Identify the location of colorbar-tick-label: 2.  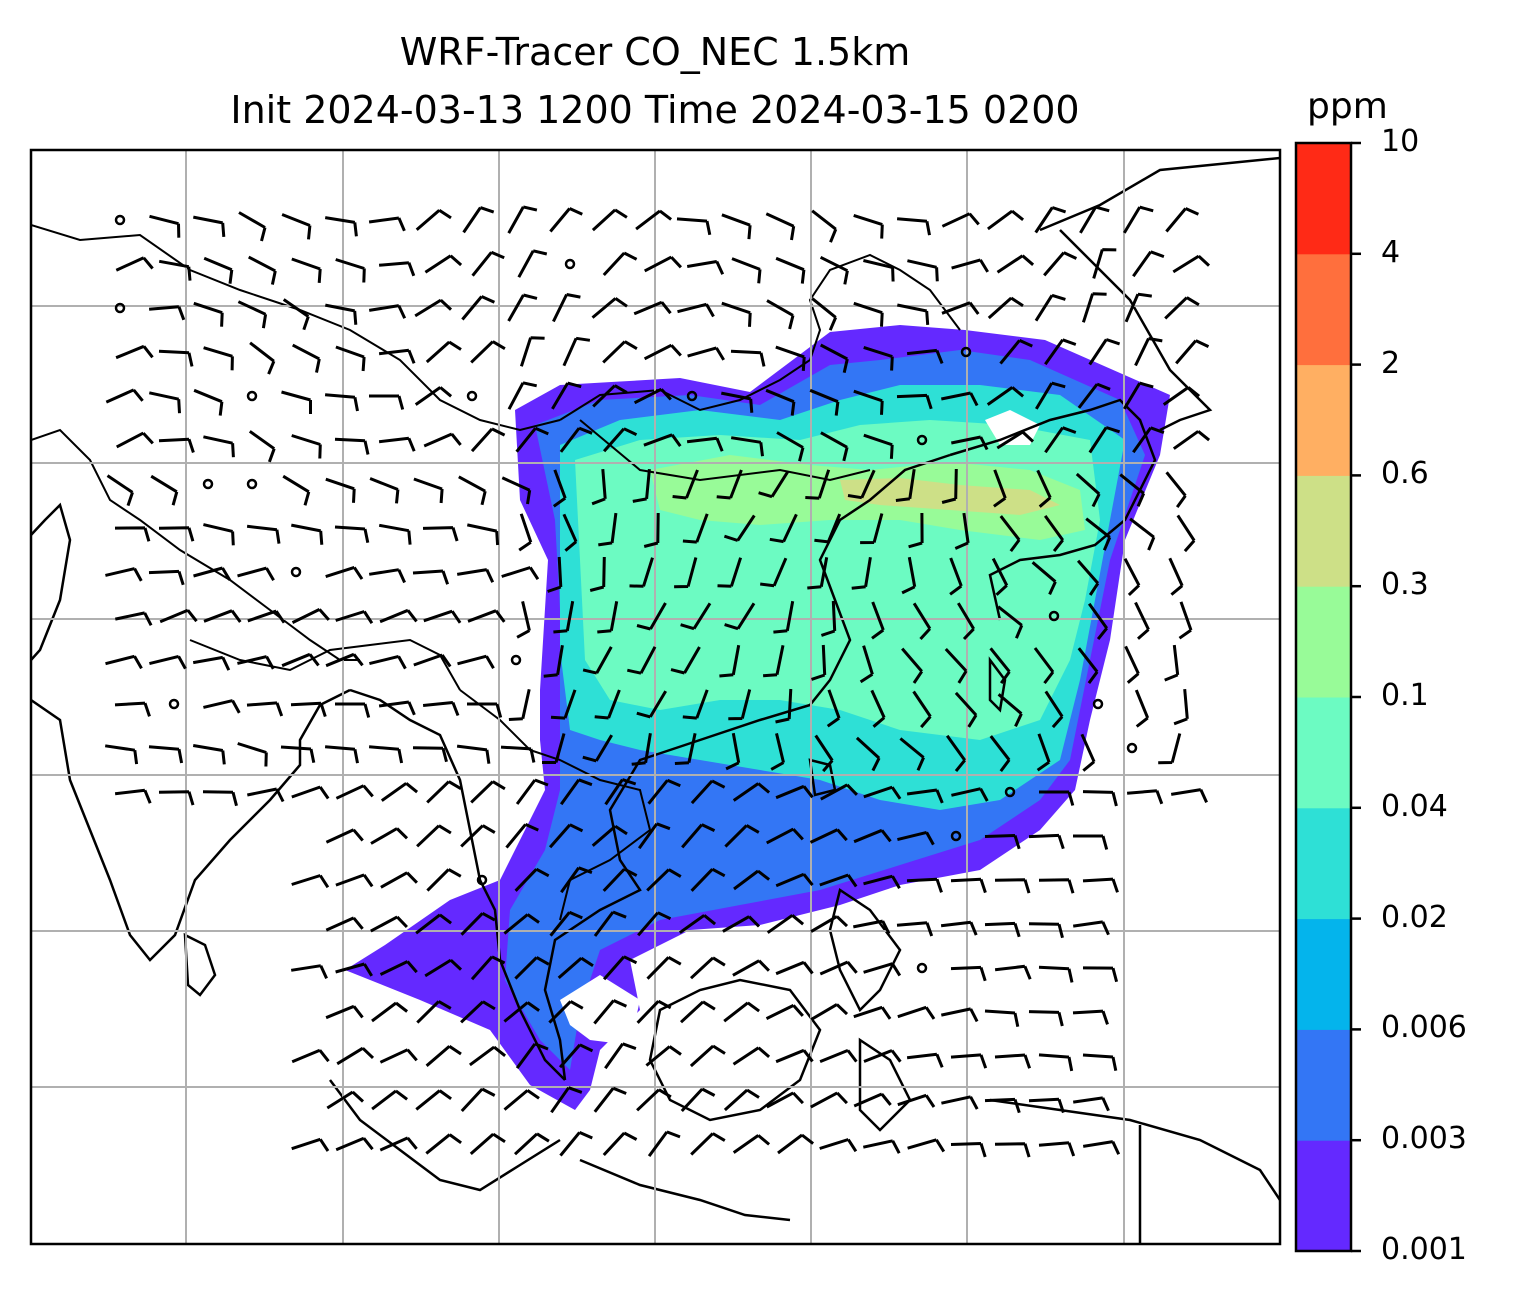
(1391, 363).